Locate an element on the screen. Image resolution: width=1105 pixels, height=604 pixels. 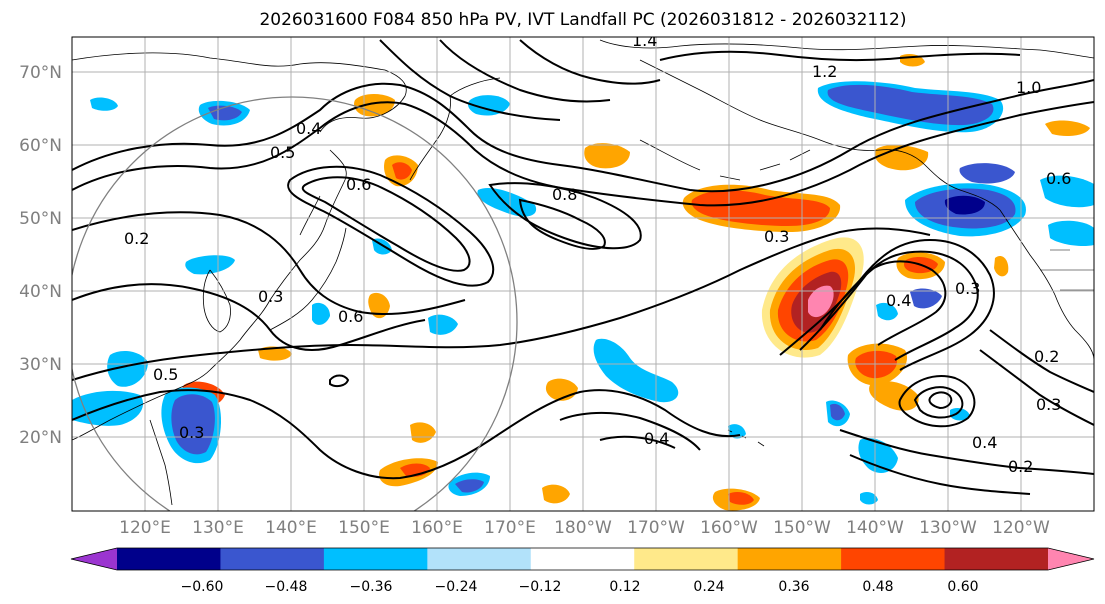
colorbar-tick-label: −0.36 is located at coordinates (371, 587).